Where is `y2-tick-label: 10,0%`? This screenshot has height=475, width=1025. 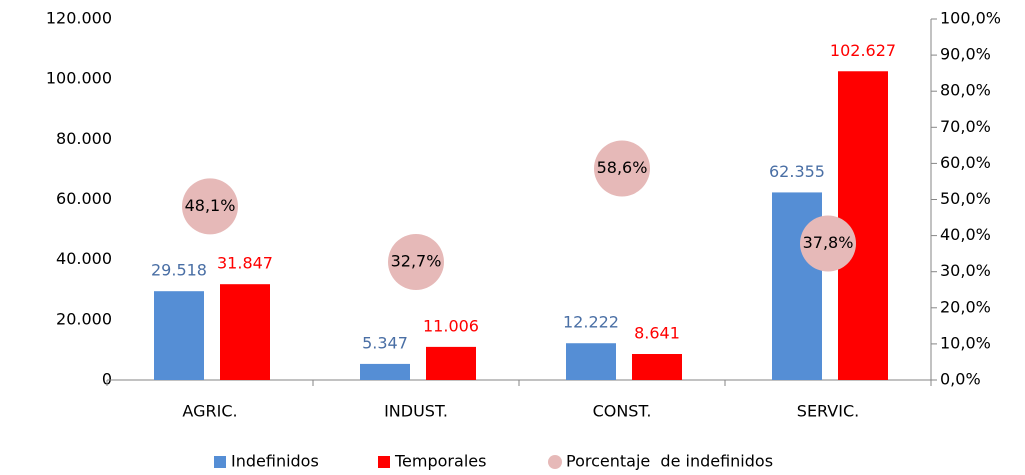 y2-tick-label: 10,0% is located at coordinates (965, 342).